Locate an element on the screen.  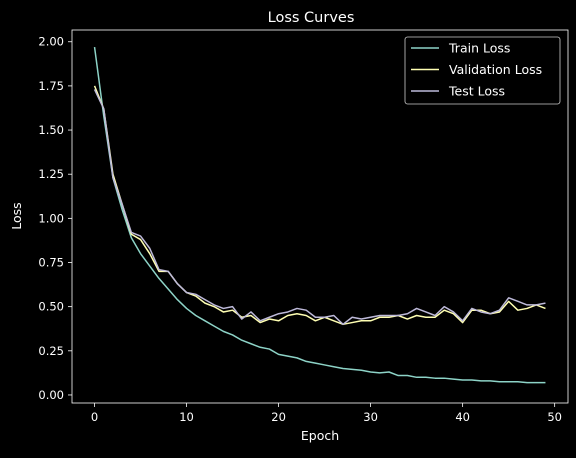
legend: Train Loss Validation Loss Test Loss is located at coordinates (482, 70).